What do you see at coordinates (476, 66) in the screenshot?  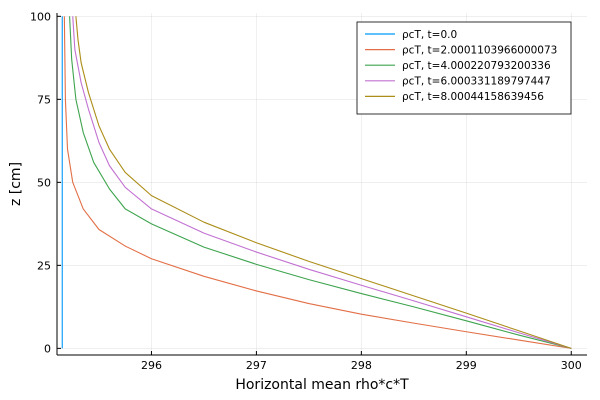 I see `legend-entry-label: ρcT, t=4.000220793200336` at bounding box center [476, 66].